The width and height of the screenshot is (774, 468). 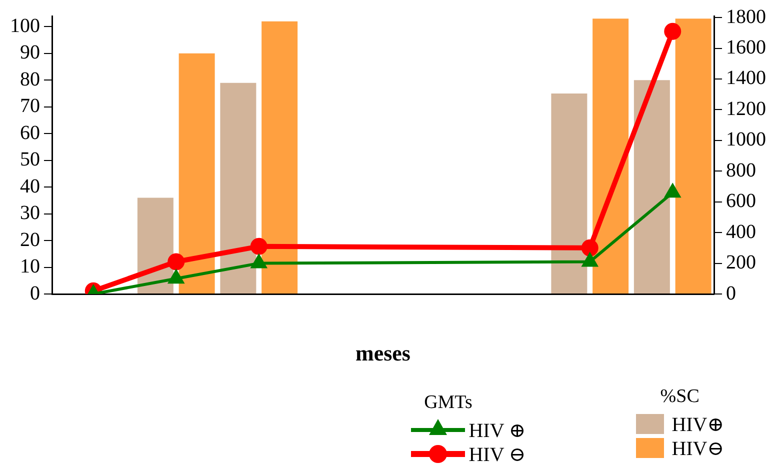 What do you see at coordinates (30, 53) in the screenshot?
I see `y-tick-label: 90` at bounding box center [30, 53].